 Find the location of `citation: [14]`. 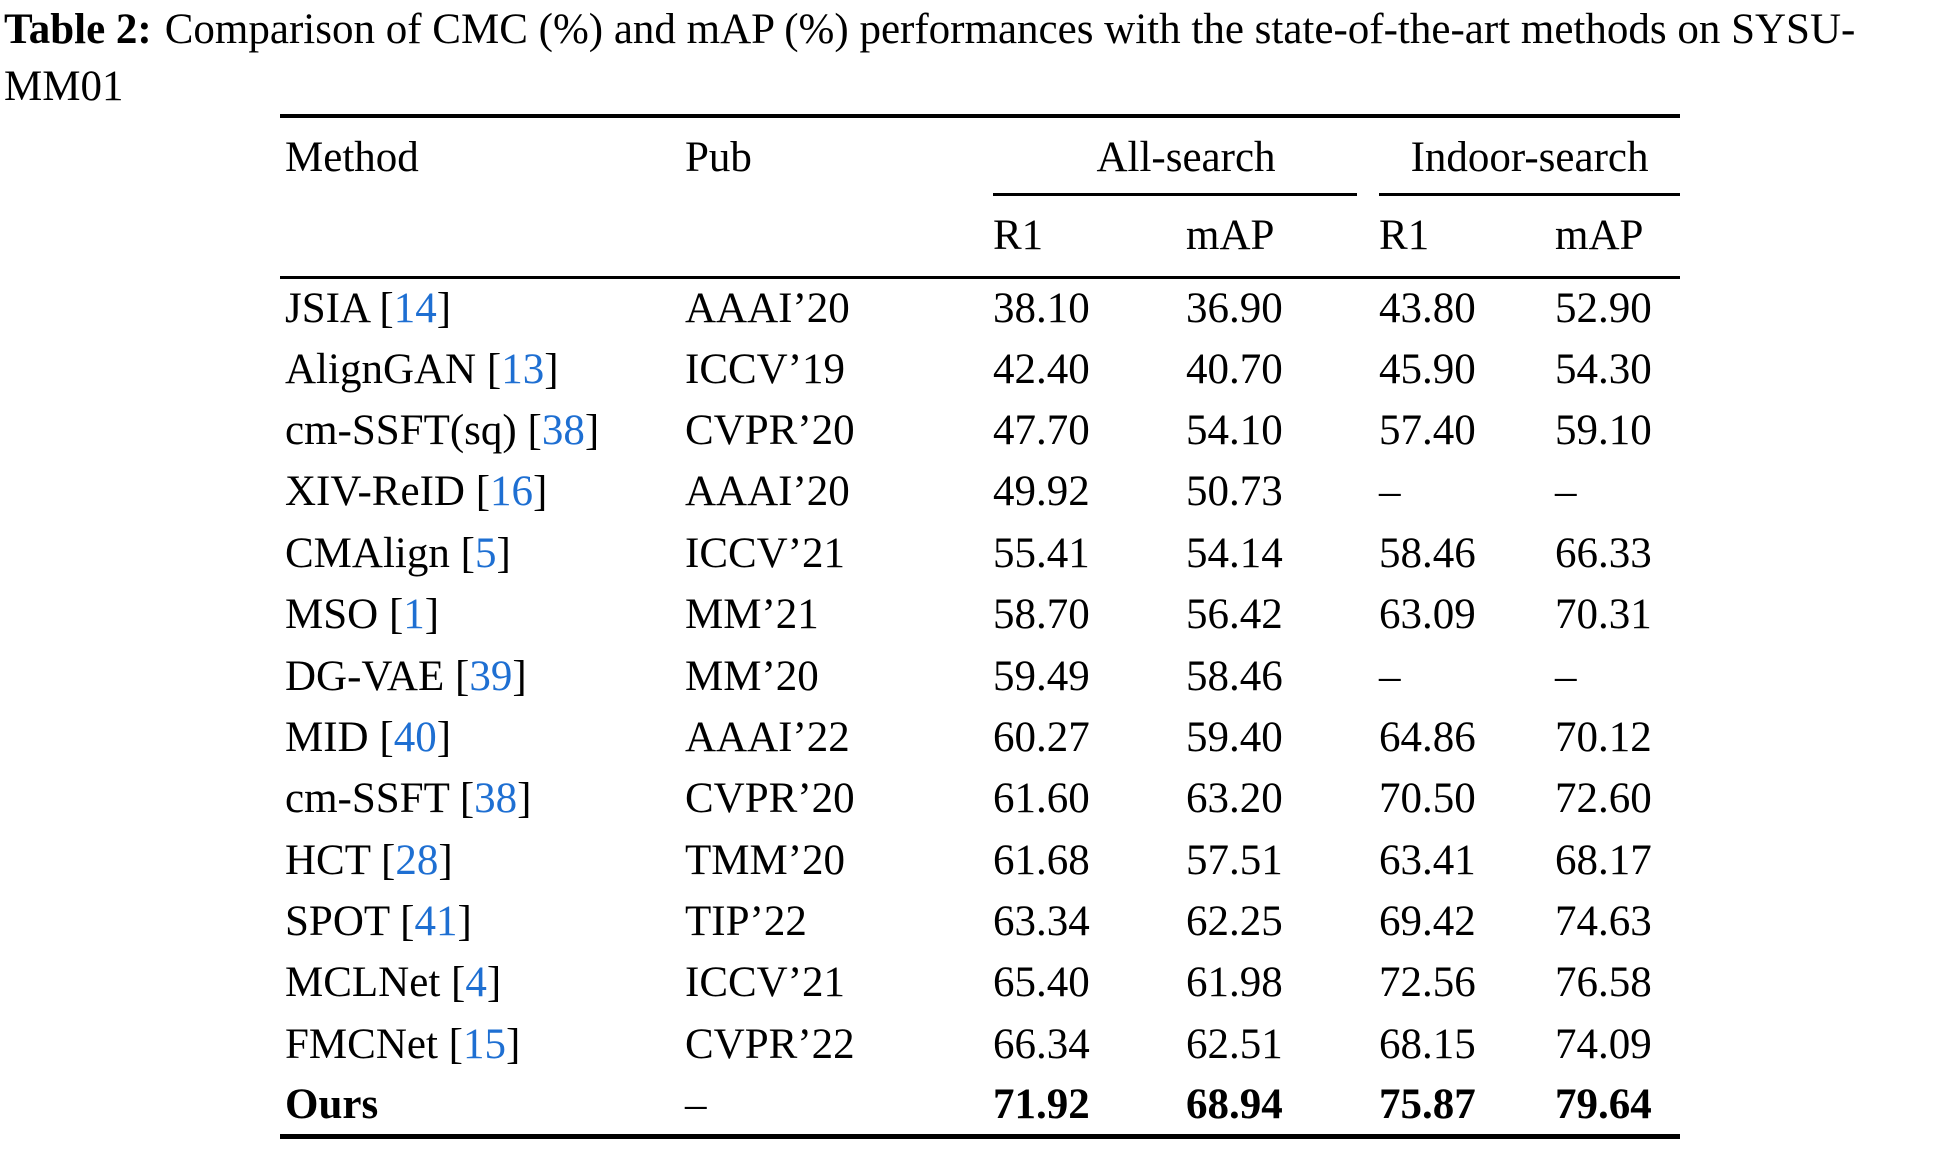

citation: [14] is located at coordinates (415, 308).